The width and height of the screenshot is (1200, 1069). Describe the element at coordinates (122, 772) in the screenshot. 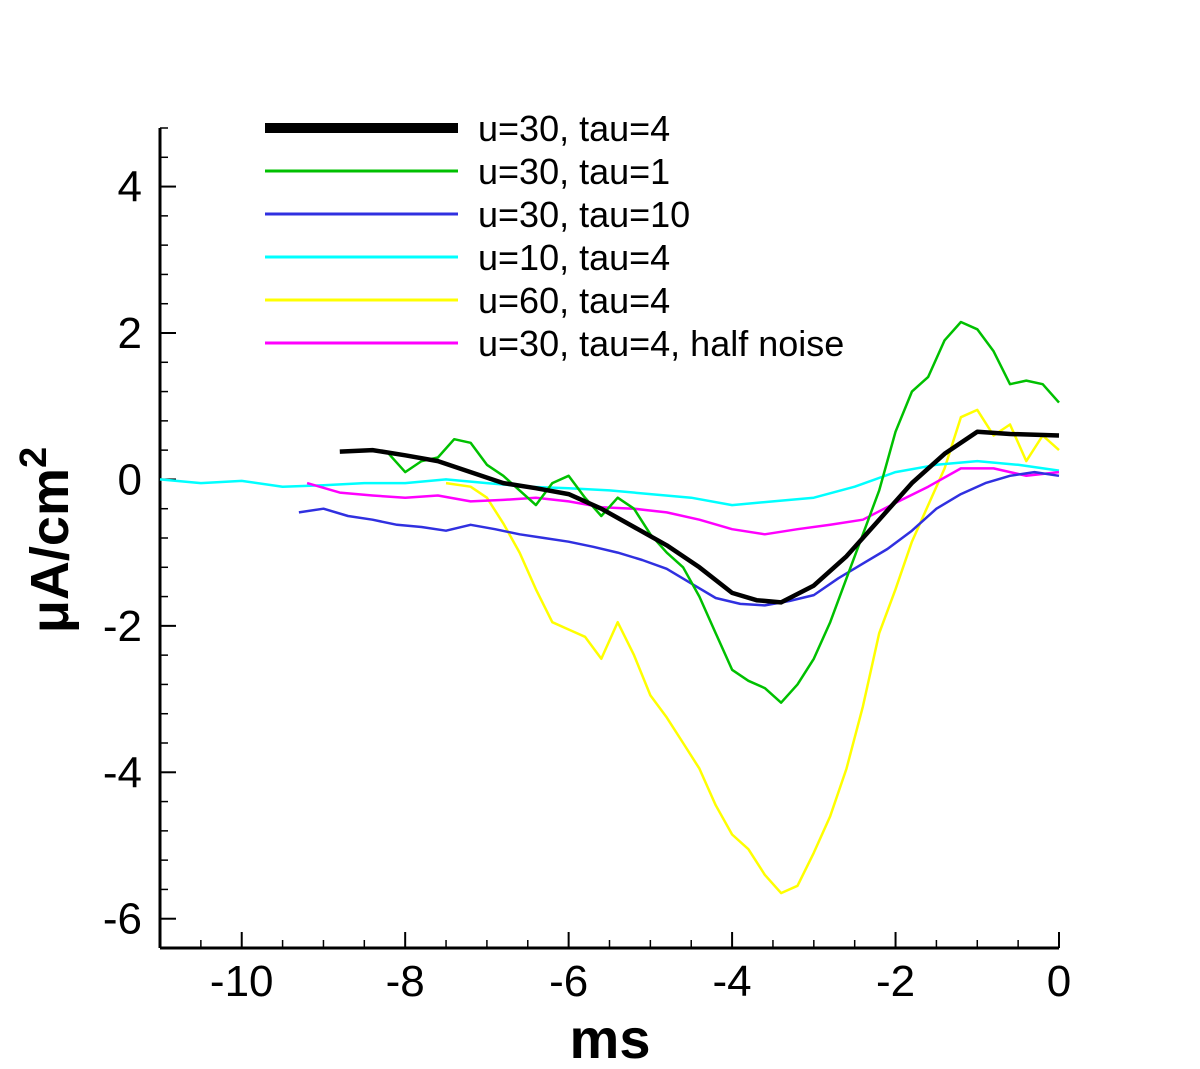

I see `y-tick-label: -4` at that location.